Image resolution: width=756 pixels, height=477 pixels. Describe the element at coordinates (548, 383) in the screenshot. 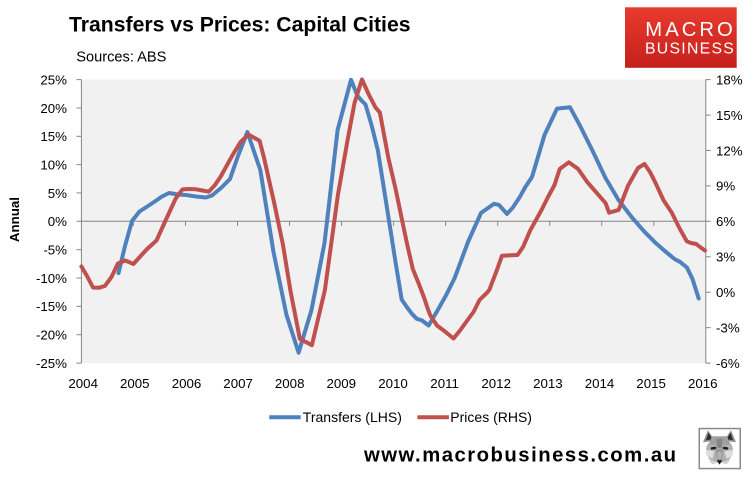

I see `svg-text: 2013` at that location.